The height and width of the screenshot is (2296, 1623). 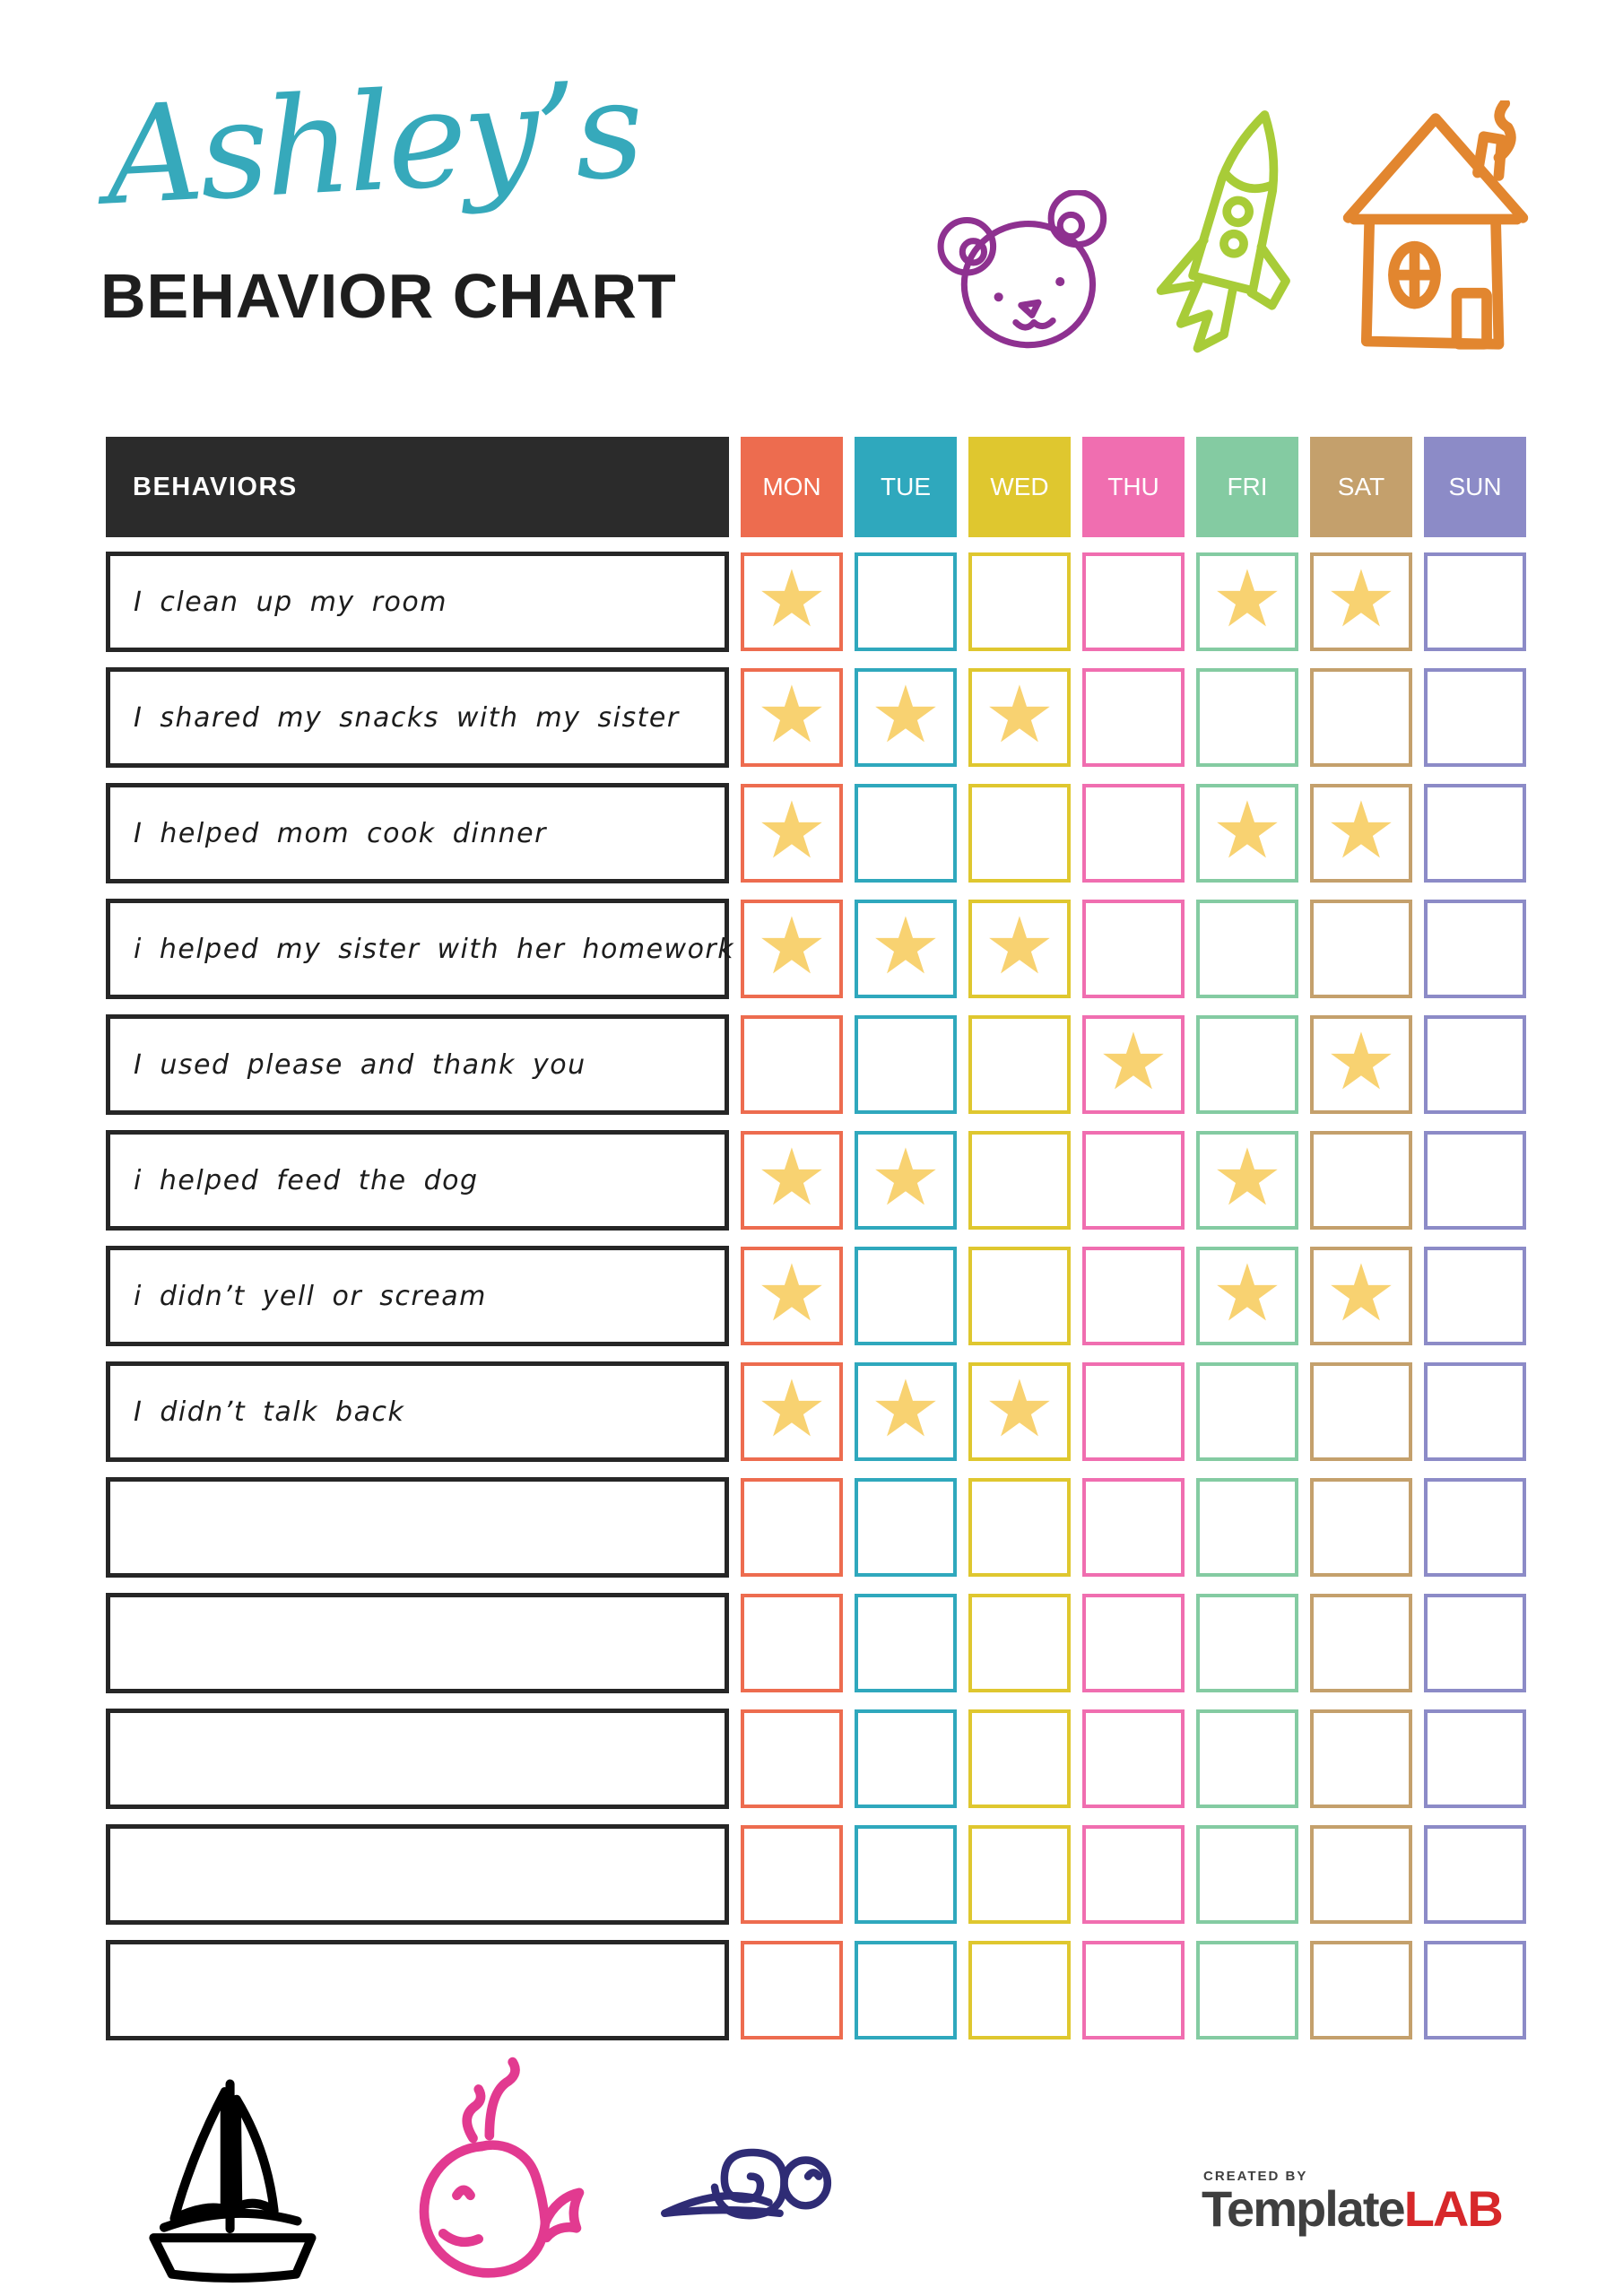 What do you see at coordinates (1453, 2208) in the screenshot?
I see `brand-accent: LAB` at bounding box center [1453, 2208].